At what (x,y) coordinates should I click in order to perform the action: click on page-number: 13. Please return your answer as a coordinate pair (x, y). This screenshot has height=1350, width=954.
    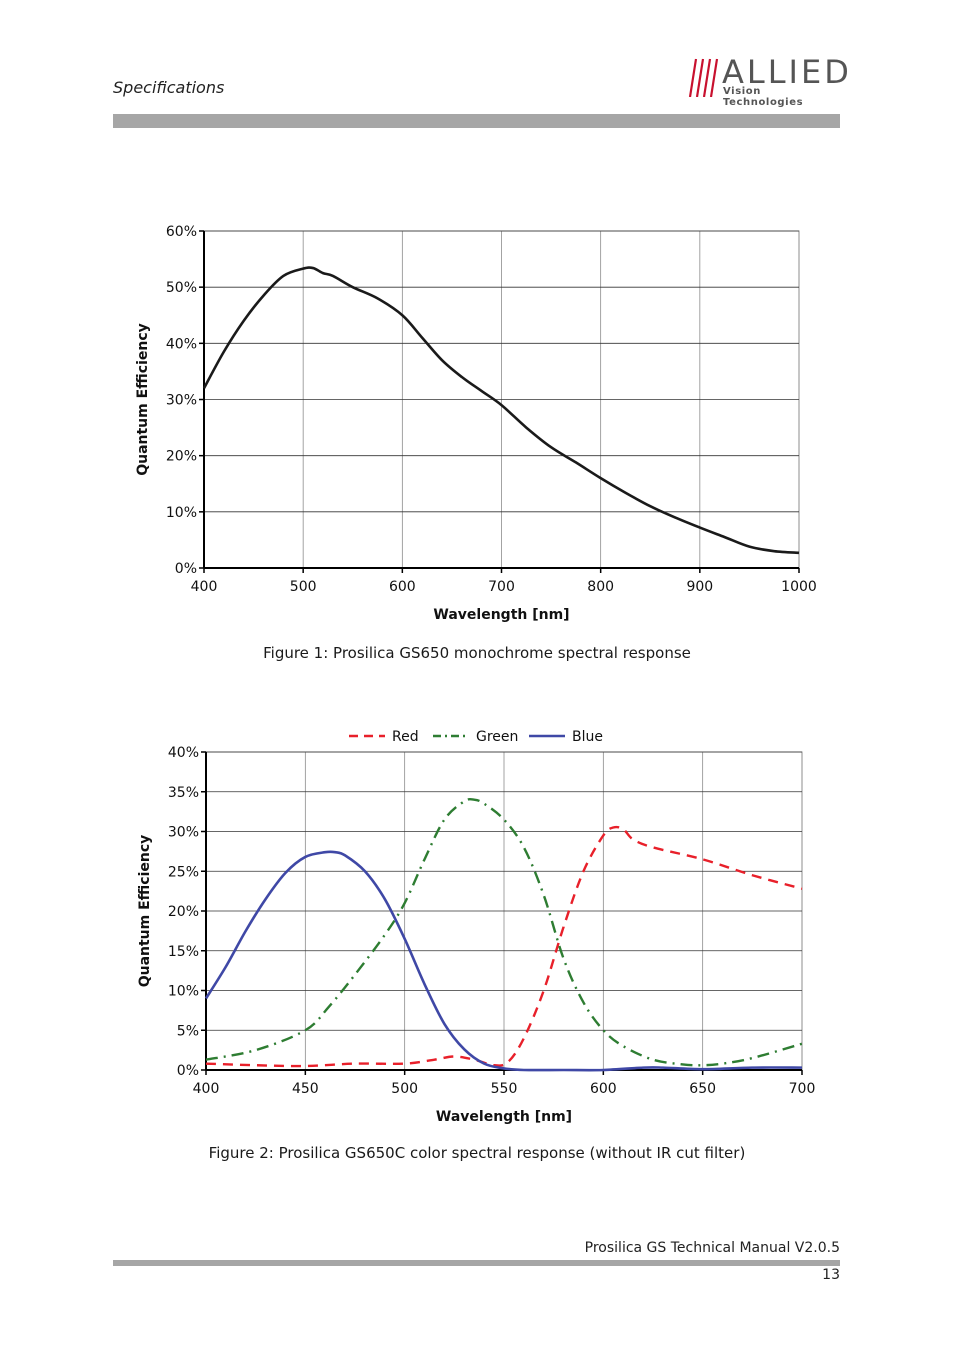
    Looking at the image, I should click on (831, 1275).